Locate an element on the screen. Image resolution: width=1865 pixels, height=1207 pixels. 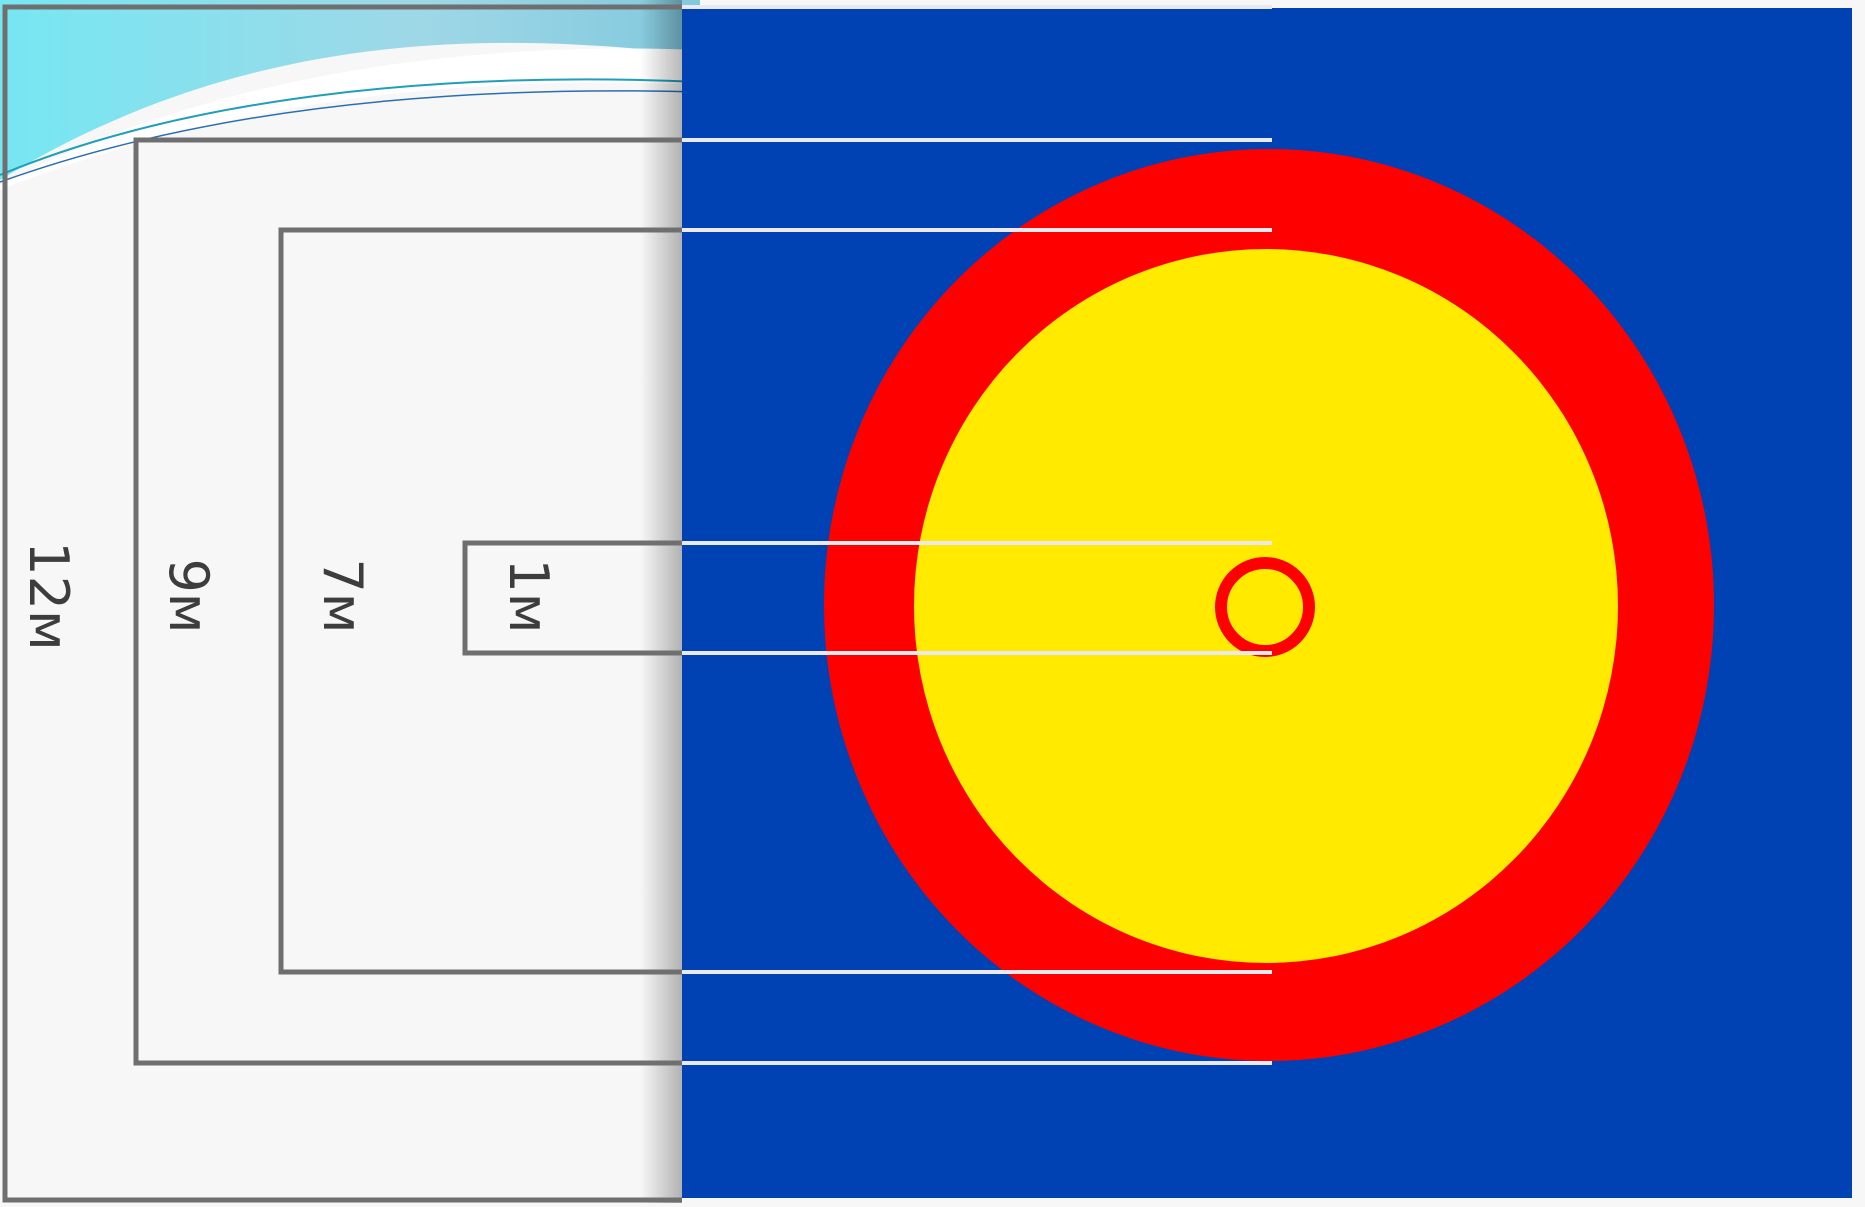
header-swoosh is located at coordinates (350, 90).